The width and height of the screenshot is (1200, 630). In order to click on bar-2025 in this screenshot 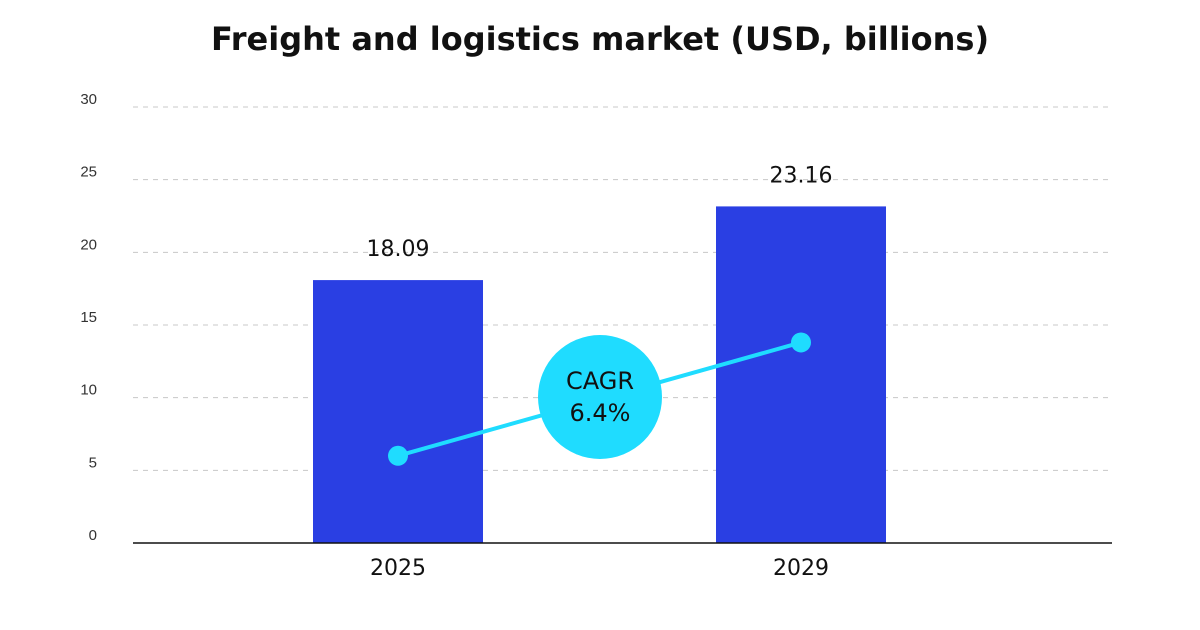, I will do `click(398, 411)`.